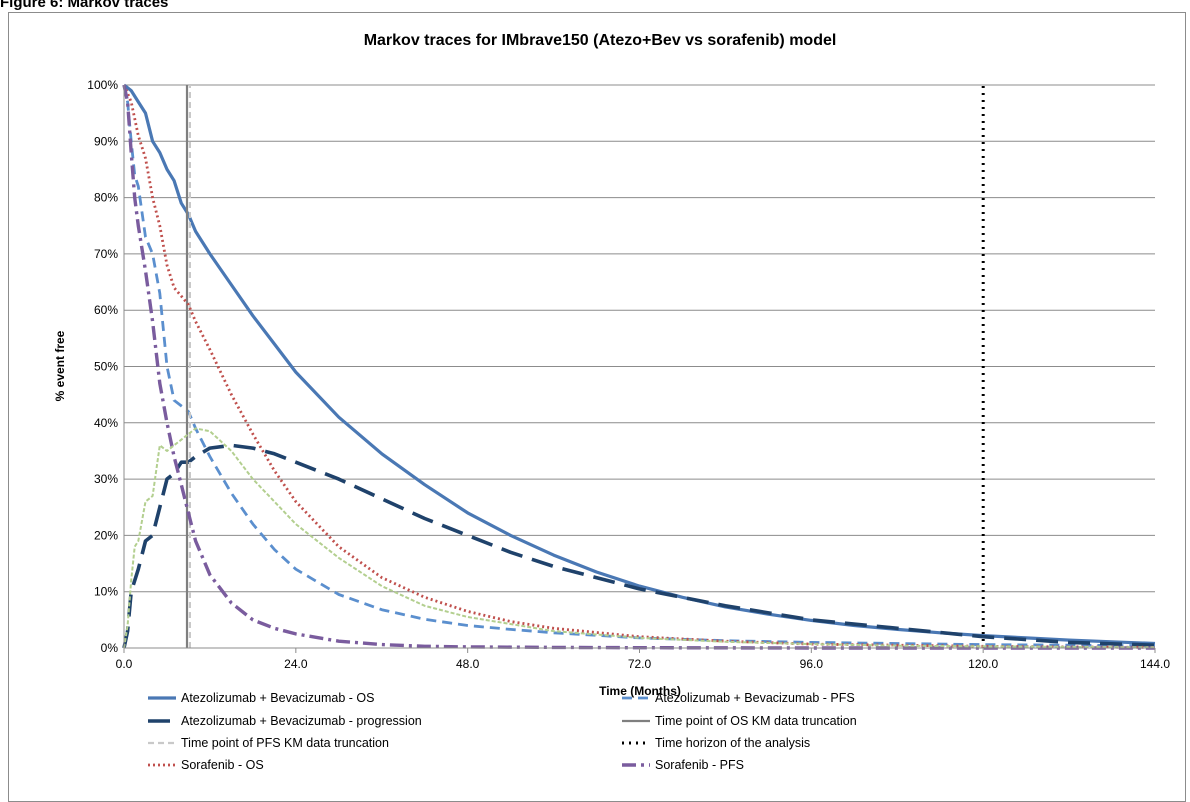 The image size is (1190, 802). What do you see at coordinates (106, 310) in the screenshot?
I see `y-tick-label: 60%` at bounding box center [106, 310].